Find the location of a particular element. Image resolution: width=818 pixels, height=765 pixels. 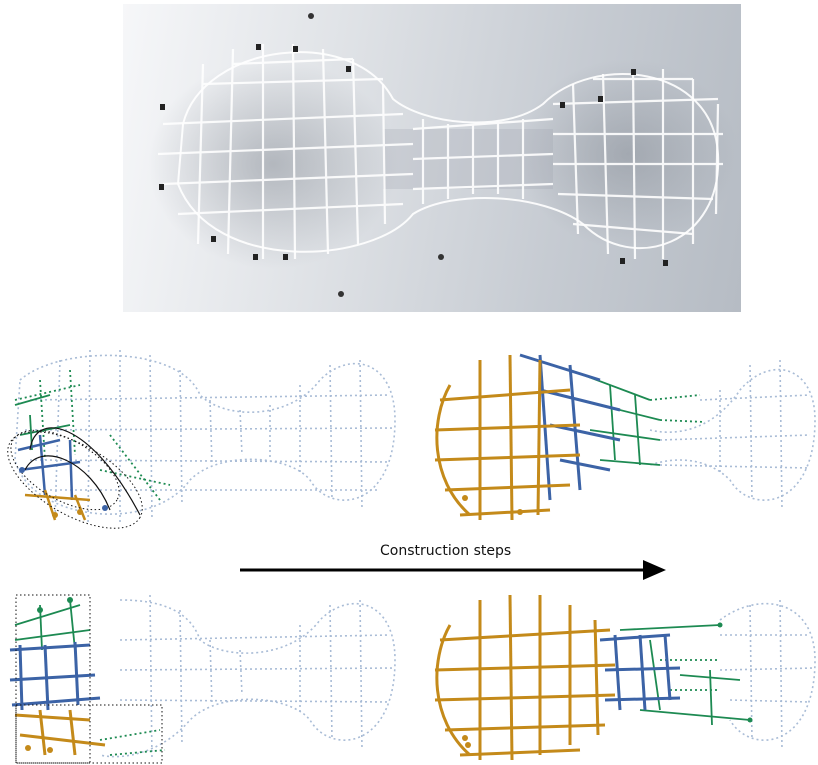

construction-step-1-diagram is located at coordinates (201, 439).